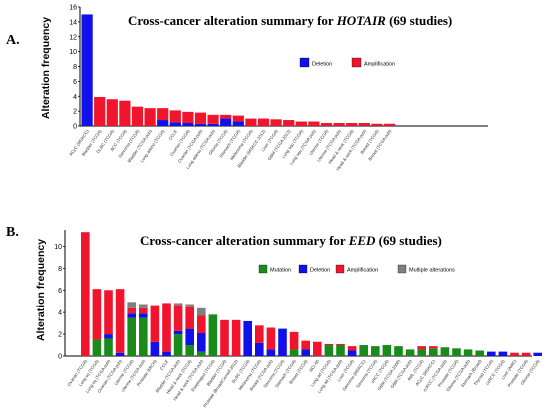  What do you see at coordinates (419, 20) in the screenshot?
I see `panel-a-title-suffix: (69 studies)` at bounding box center [419, 20].